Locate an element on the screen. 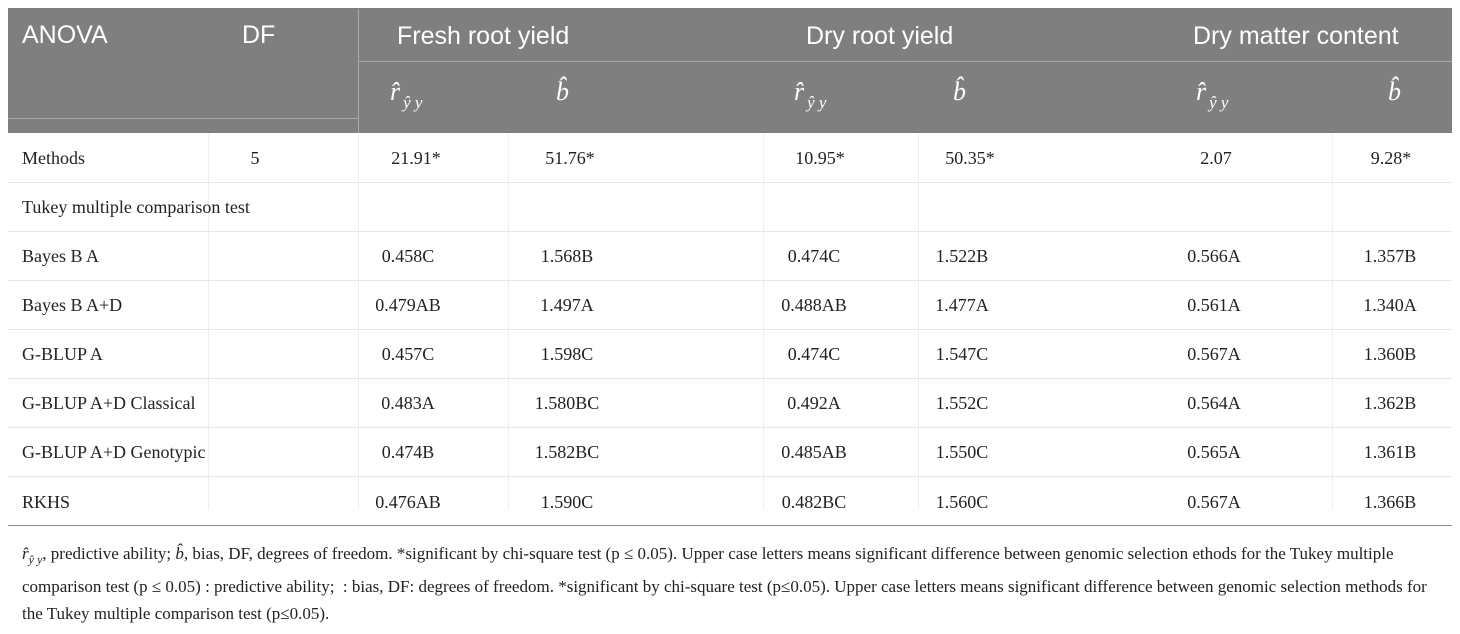  cell-value: 1.340A is located at coordinates (1390, 305).